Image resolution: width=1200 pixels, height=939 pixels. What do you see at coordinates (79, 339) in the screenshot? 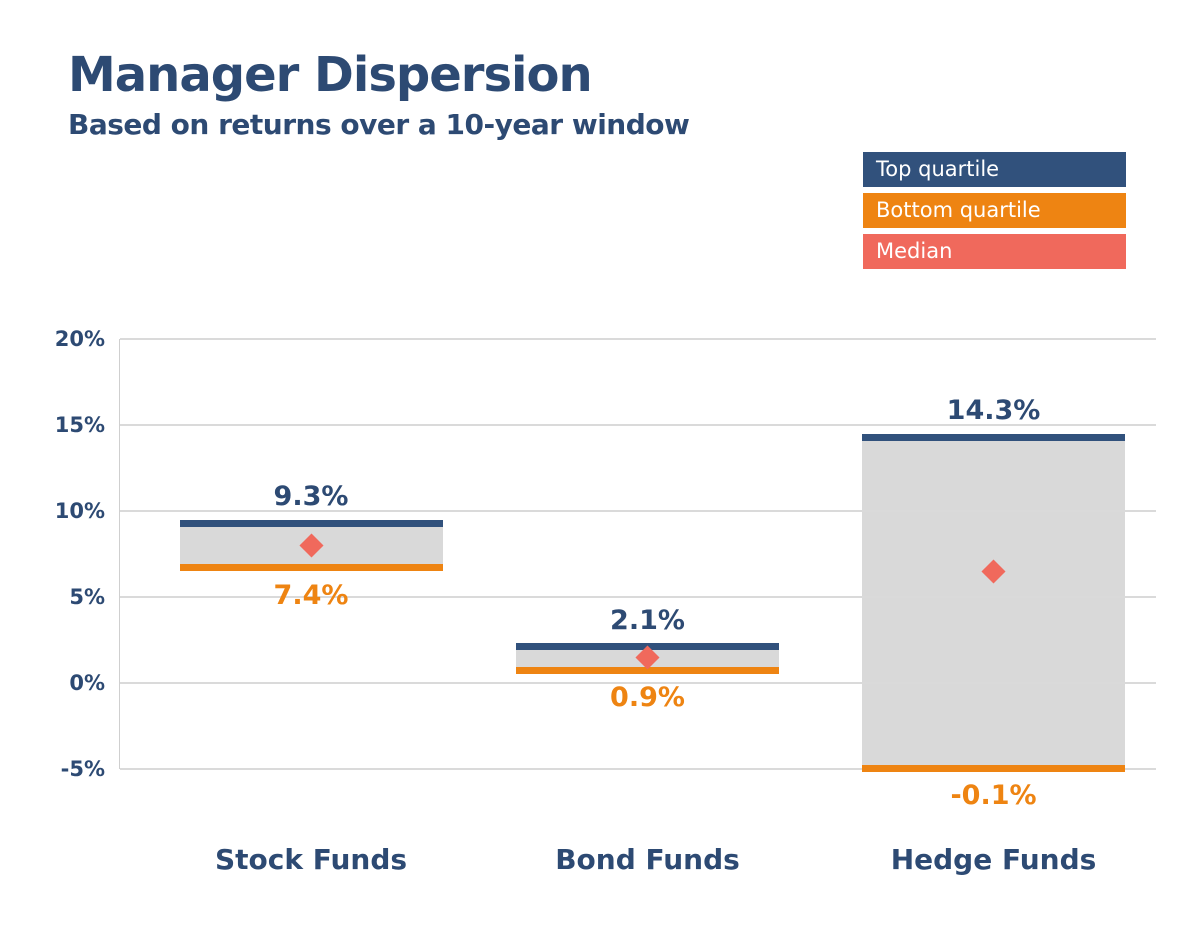
I see `y-tick-label-20%: 20%` at bounding box center [79, 339].